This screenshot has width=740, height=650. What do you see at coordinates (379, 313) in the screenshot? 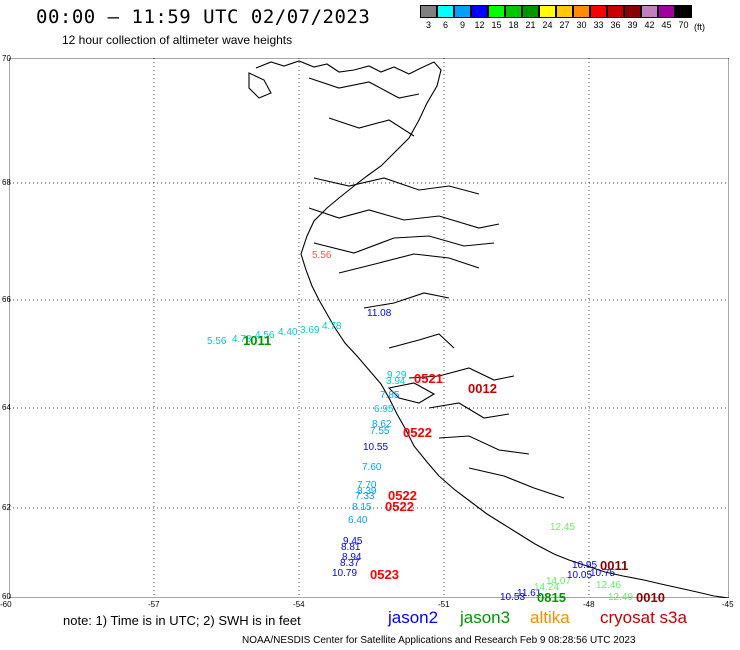
I see `track-value: 11.08` at bounding box center [379, 313].